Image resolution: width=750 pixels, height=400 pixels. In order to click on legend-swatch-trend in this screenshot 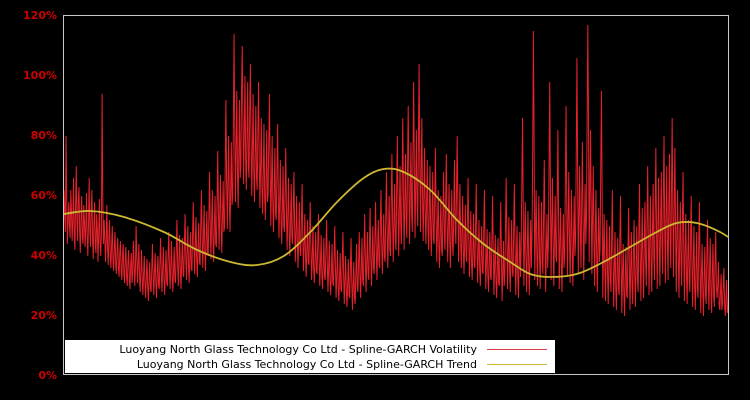, I will do `click(517, 364)`.